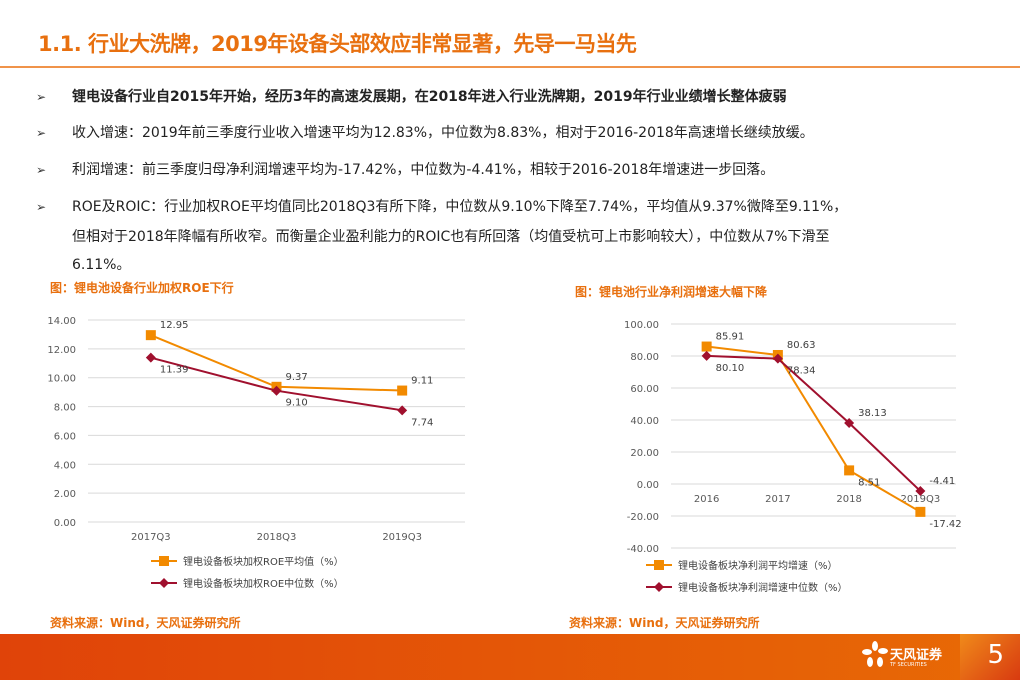 The width and height of the screenshot is (1020, 680). I want to click on data-label: 12.95, so click(174, 325).